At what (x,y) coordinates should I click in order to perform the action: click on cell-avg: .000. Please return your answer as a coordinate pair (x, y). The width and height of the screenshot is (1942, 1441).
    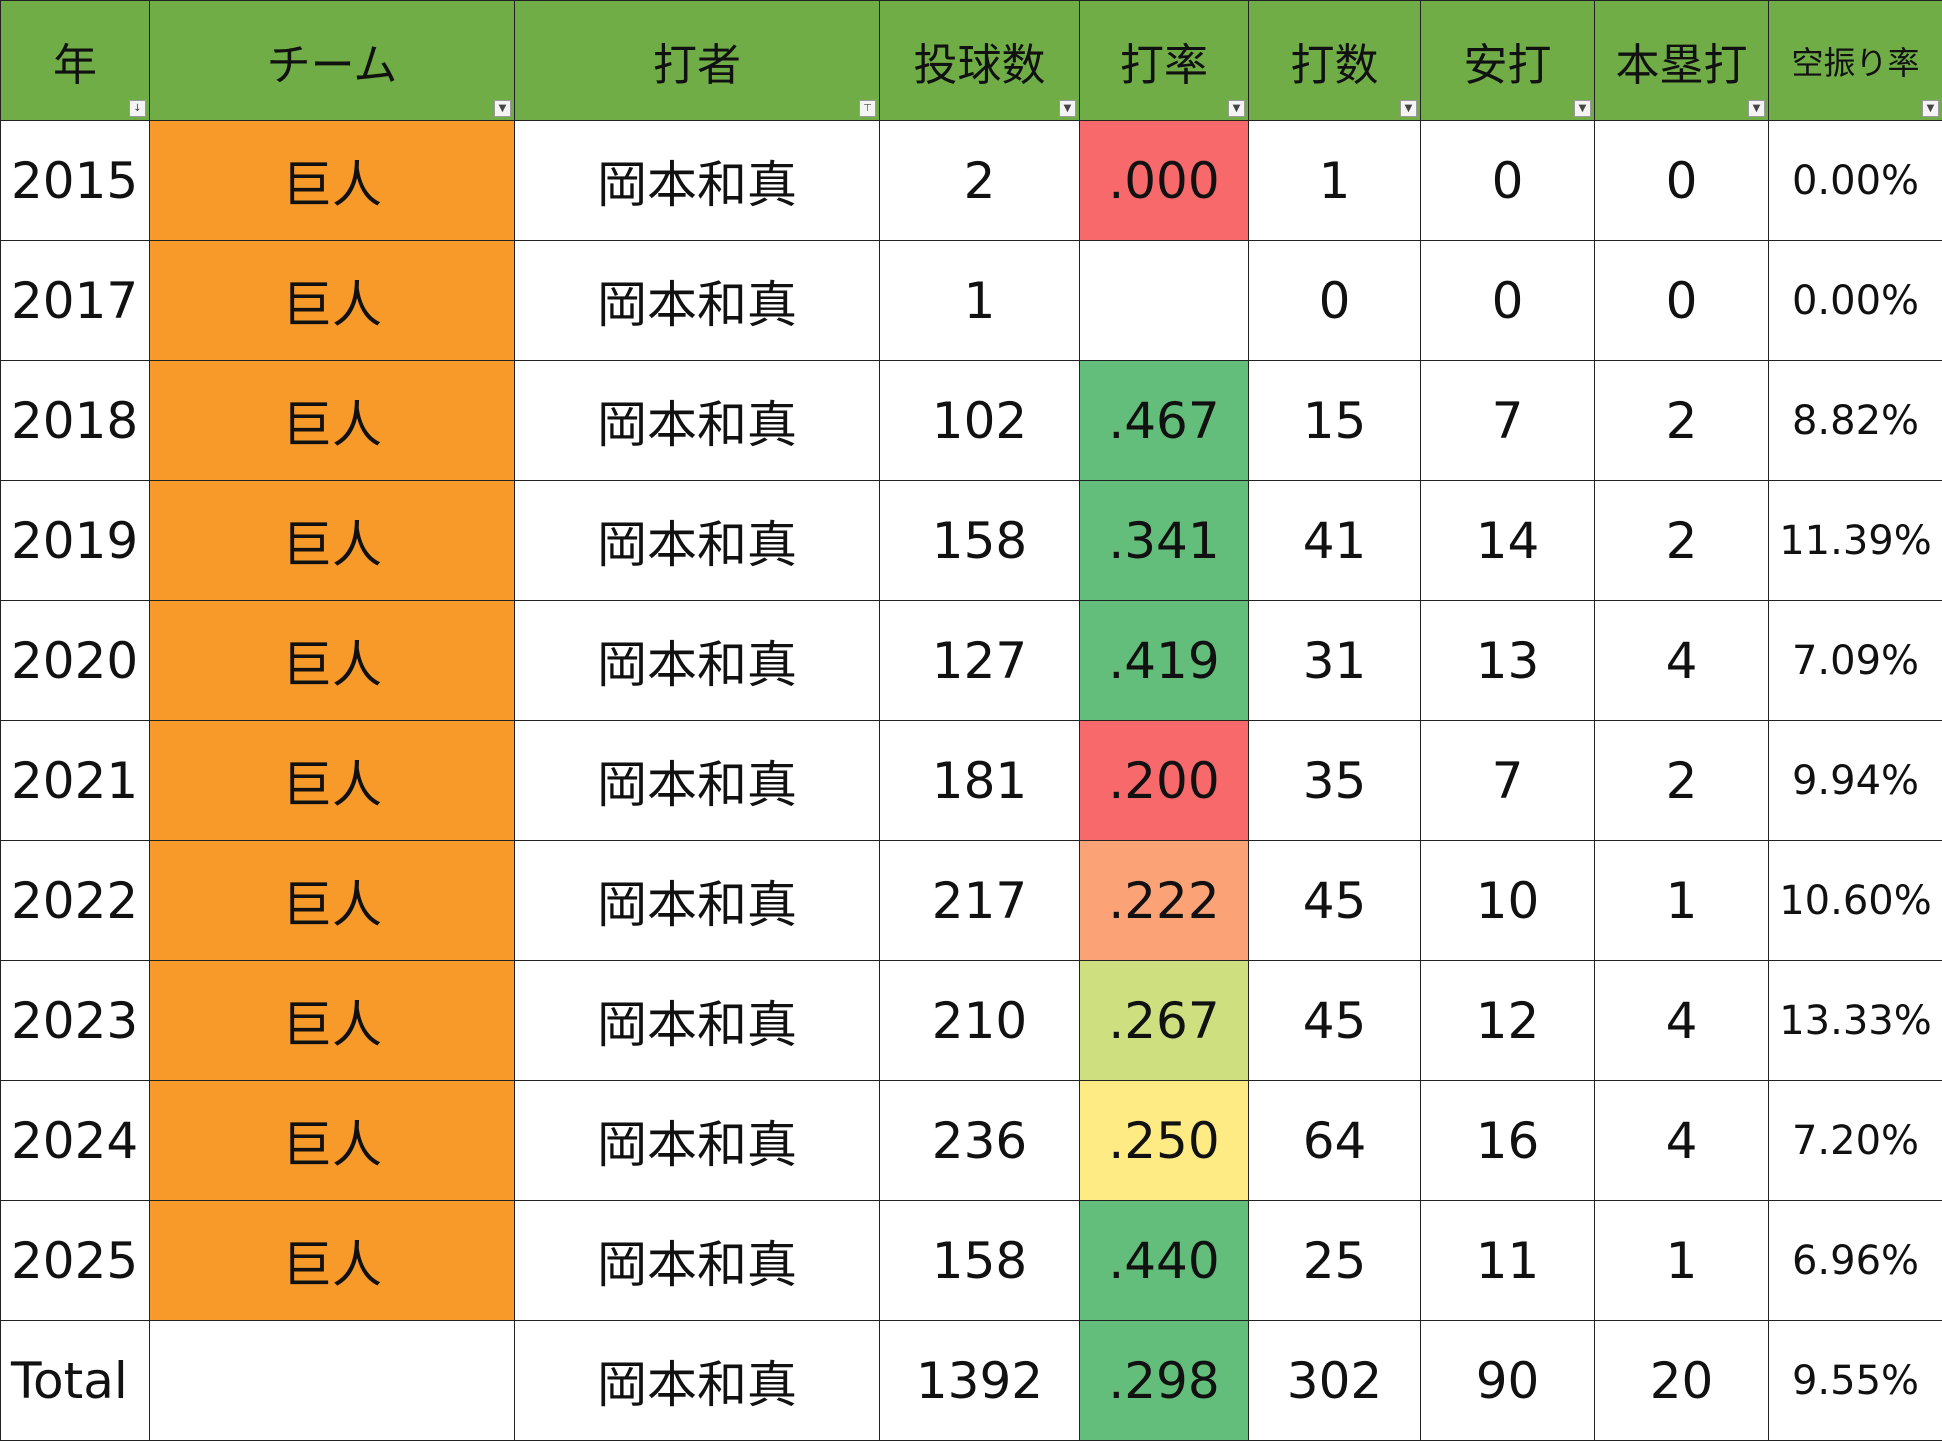
    Looking at the image, I should click on (1164, 180).